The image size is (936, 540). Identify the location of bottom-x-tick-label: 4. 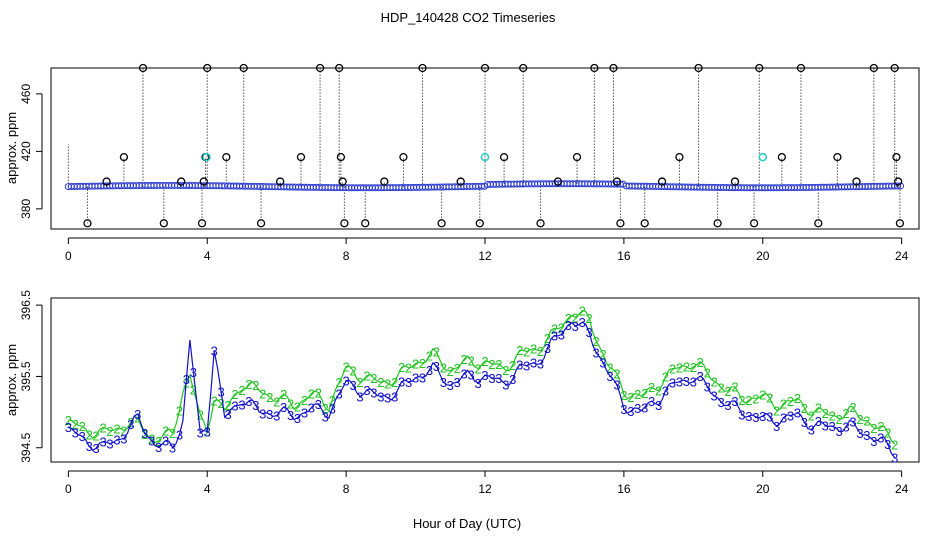
(207, 489).